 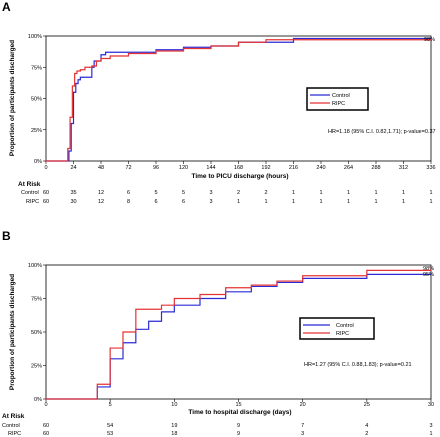 What do you see at coordinates (29, 184) in the screenshot?
I see `panel-a-atrisk-title: At Risk` at bounding box center [29, 184].